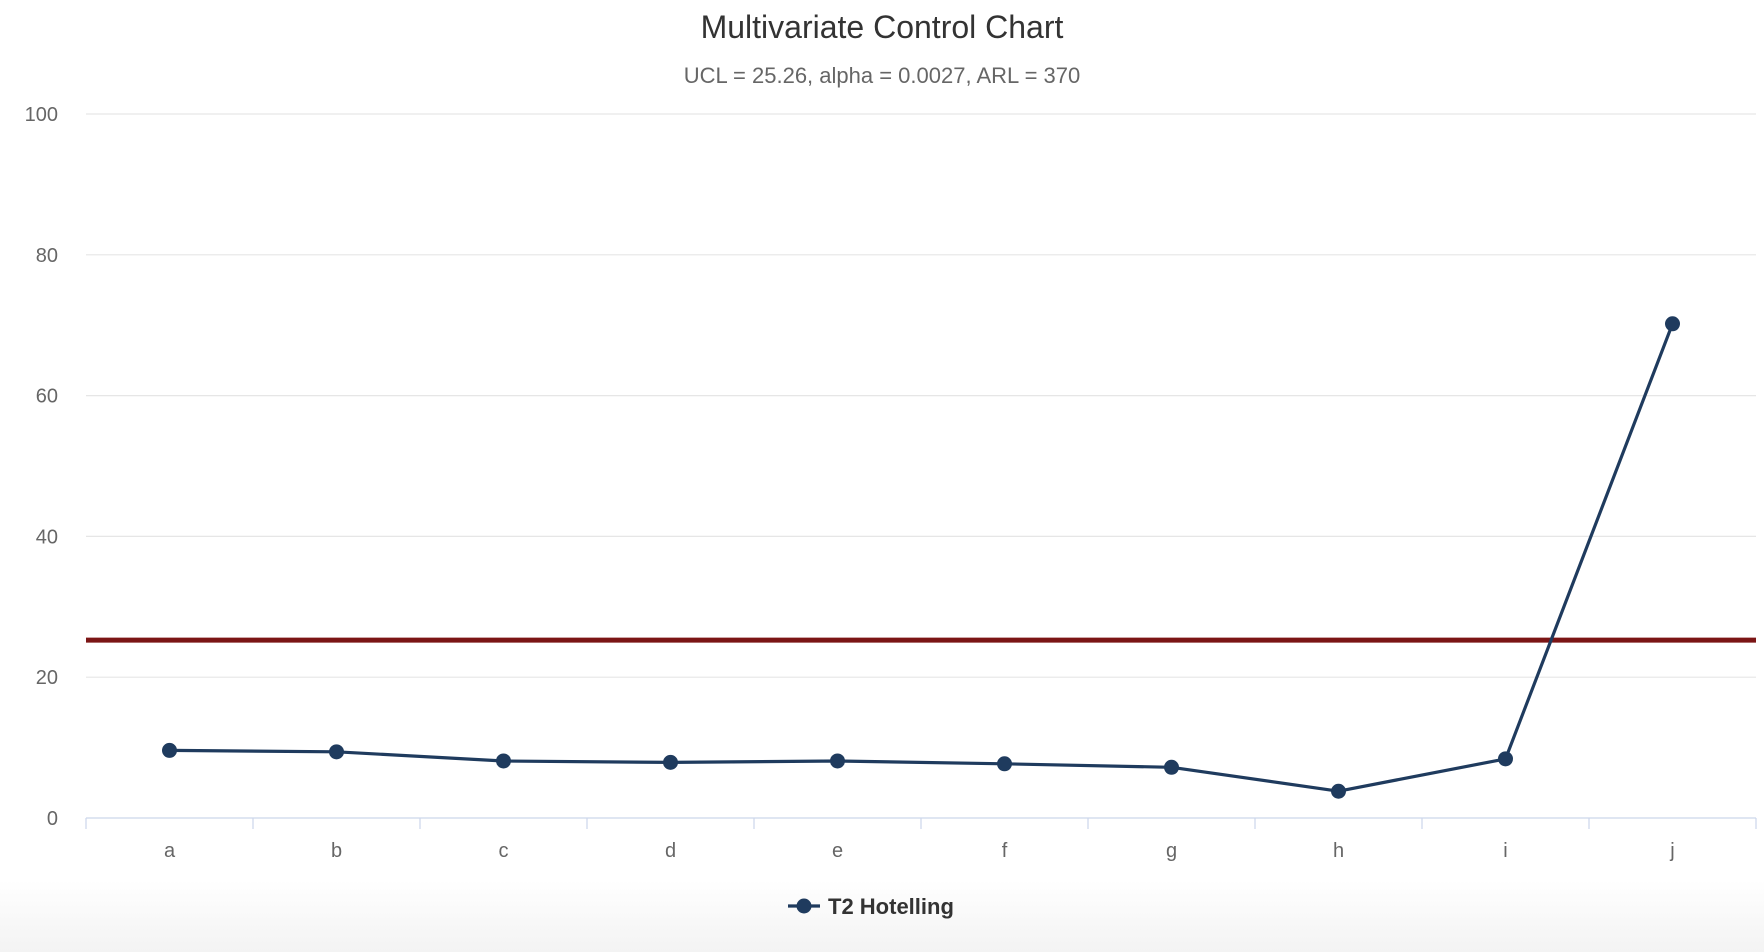  I want to click on data-point-g, so click(1171, 767).